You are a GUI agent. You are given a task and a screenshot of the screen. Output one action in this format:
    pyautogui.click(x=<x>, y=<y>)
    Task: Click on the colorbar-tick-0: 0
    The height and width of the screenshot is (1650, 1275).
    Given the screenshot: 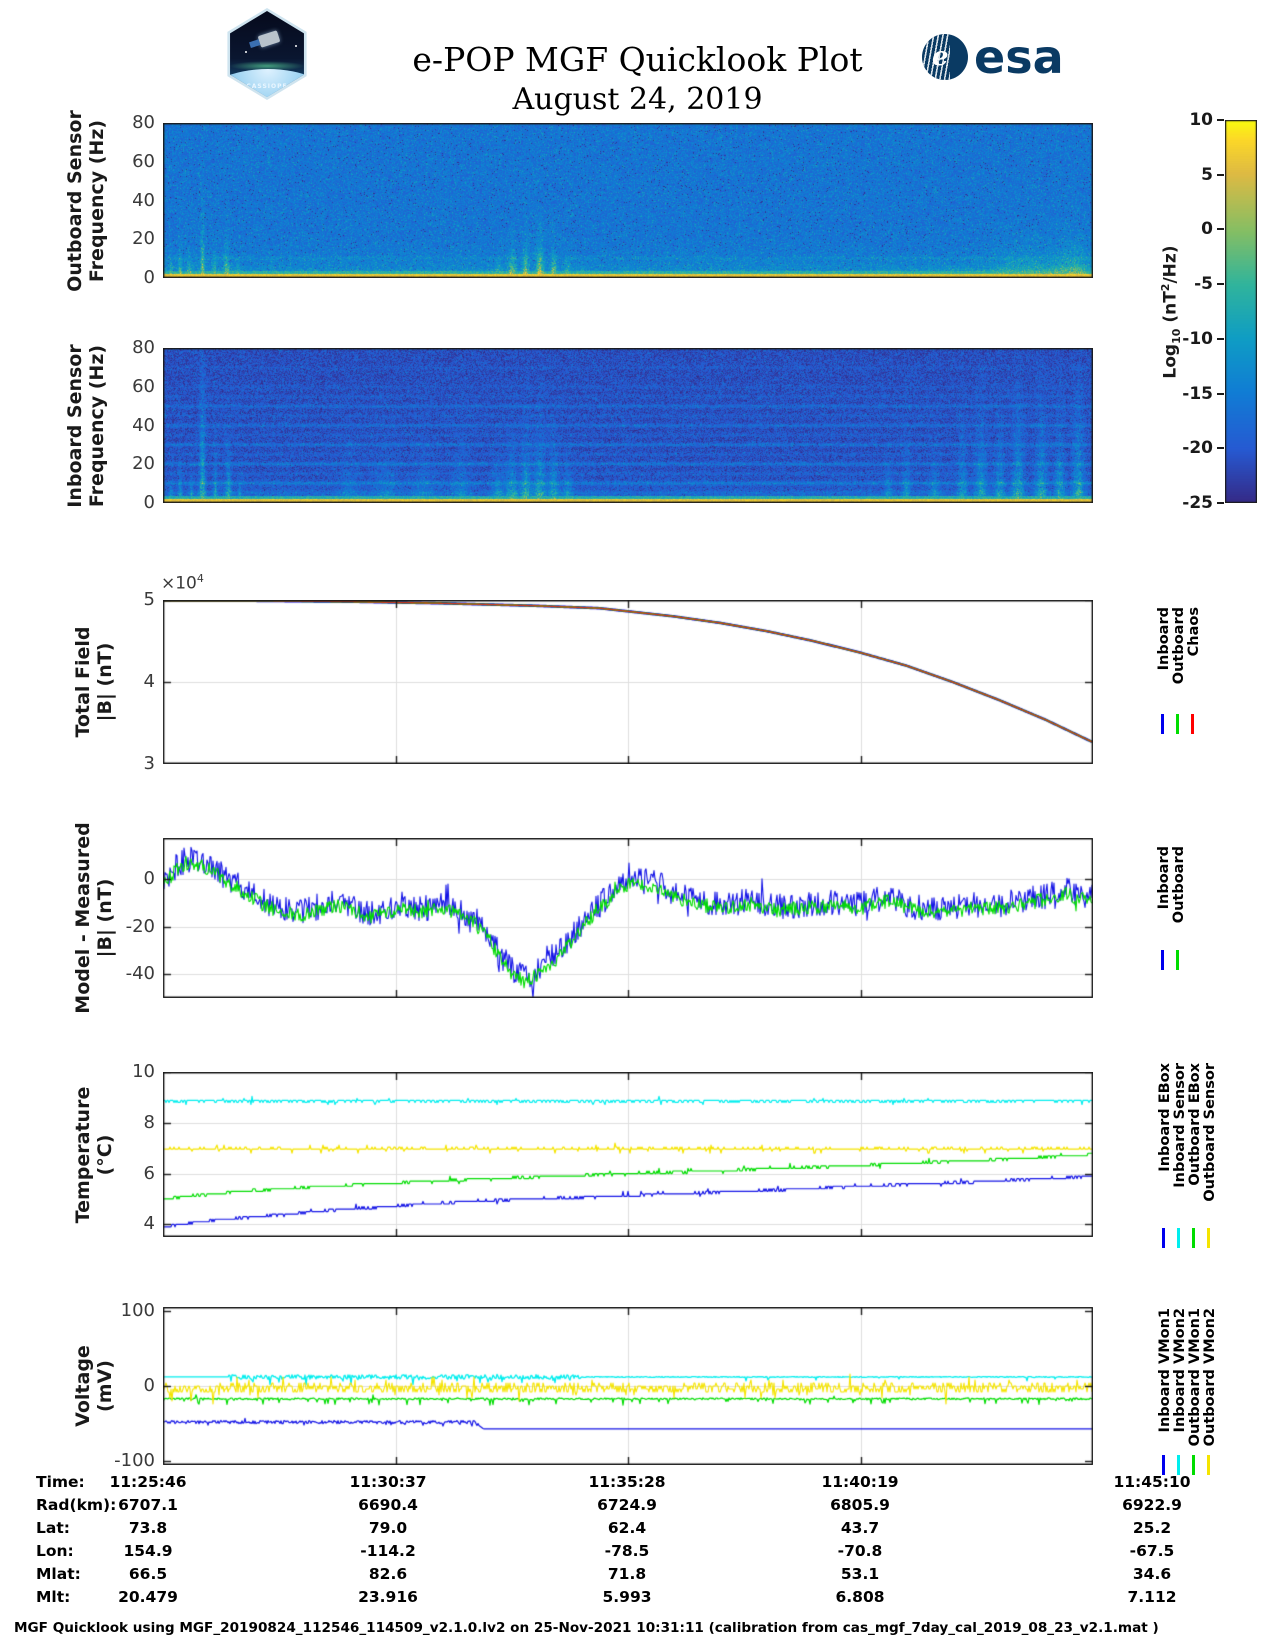 What is the action you would take?
    pyautogui.click(x=1207, y=229)
    